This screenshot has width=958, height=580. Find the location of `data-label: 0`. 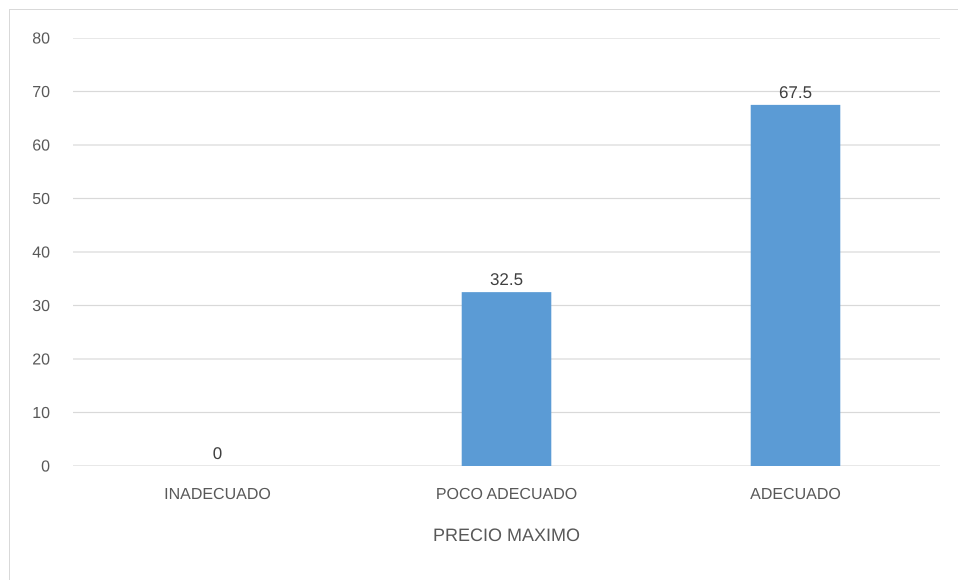

data-label: 0 is located at coordinates (217, 453).